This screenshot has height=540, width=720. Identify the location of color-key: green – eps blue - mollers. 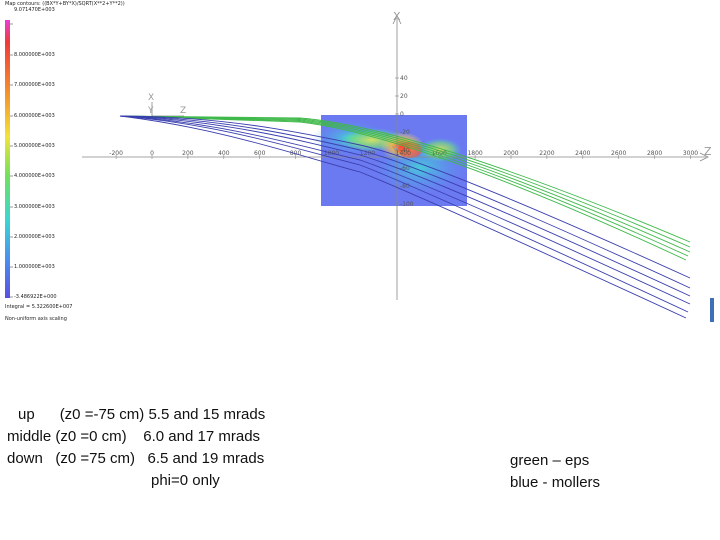
(555, 472).